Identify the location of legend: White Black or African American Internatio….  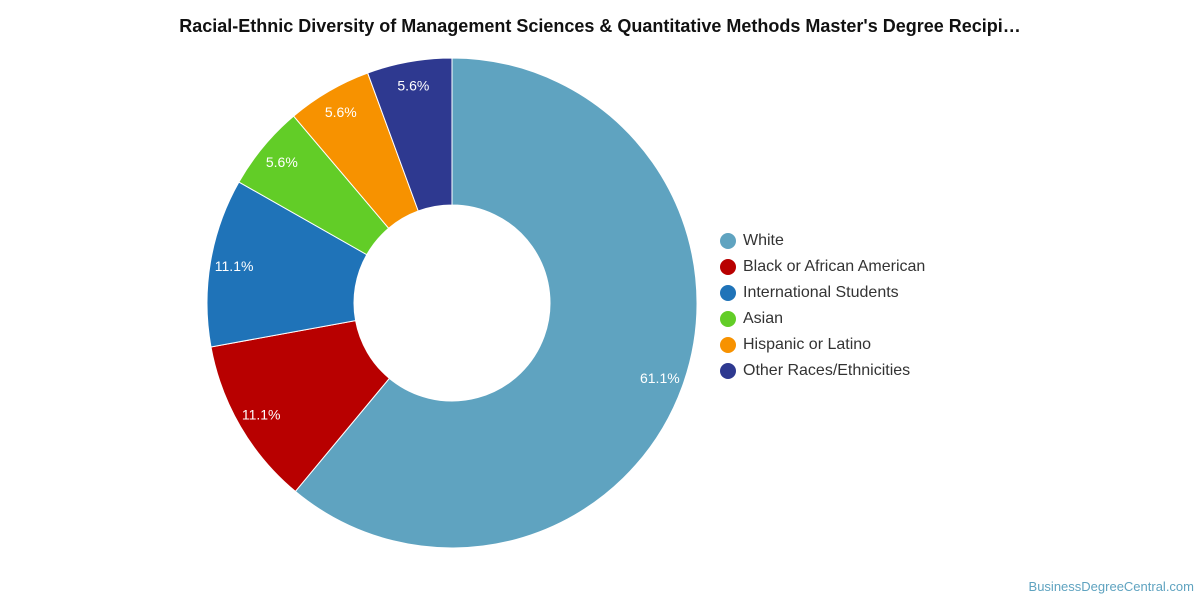
(822, 306).